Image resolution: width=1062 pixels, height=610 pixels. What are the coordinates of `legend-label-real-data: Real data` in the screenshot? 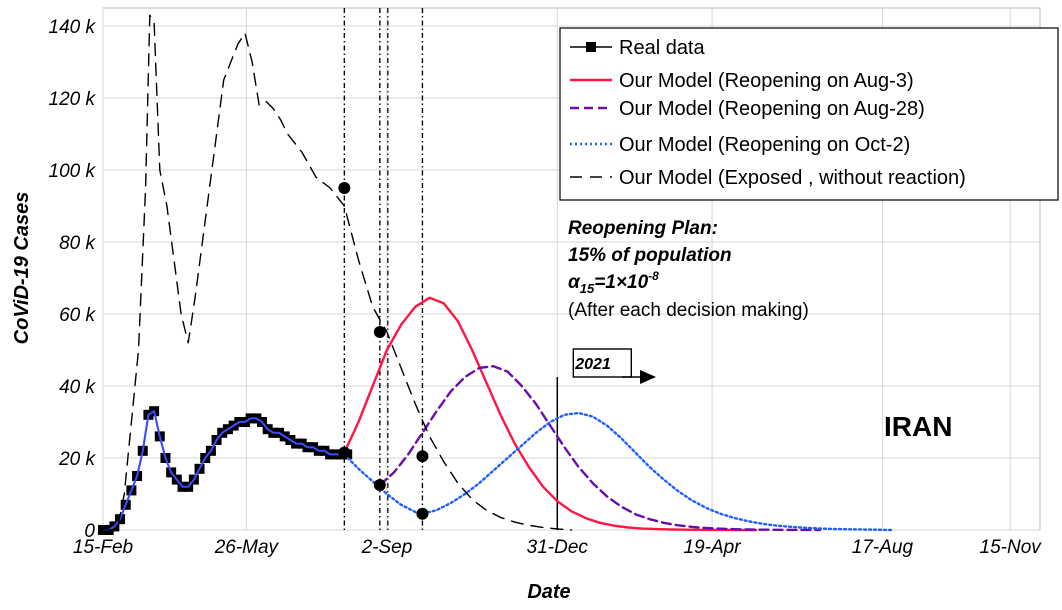 It's located at (662, 48).